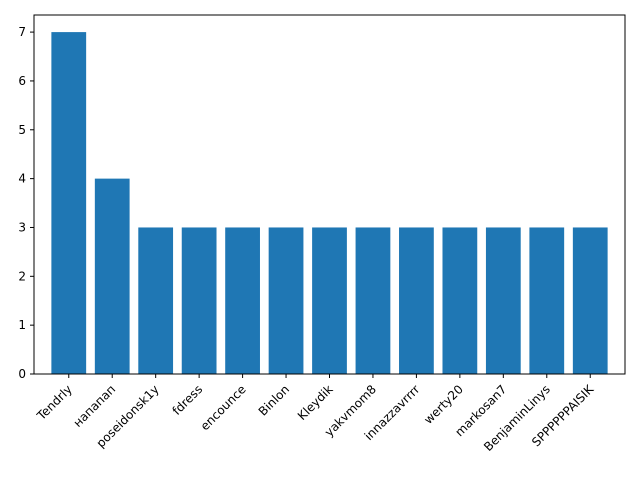 This screenshot has width=640, height=480. I want to click on y-tick-label-3: 3, so click(22, 227).